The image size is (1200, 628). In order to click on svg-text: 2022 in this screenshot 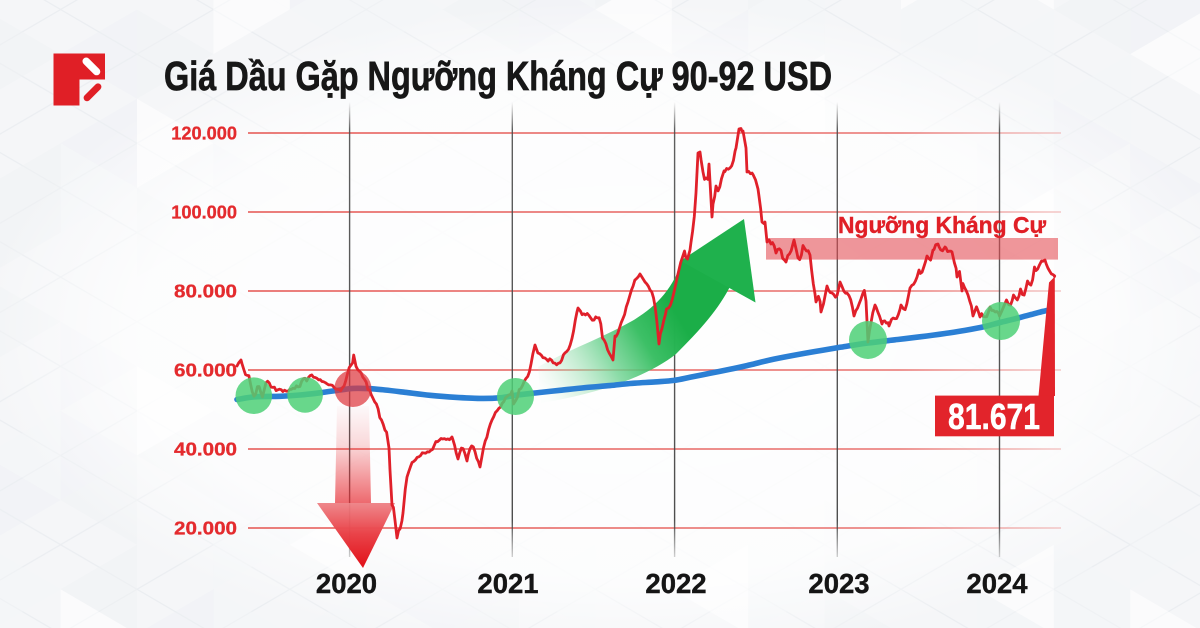, I will do `click(675, 583)`.